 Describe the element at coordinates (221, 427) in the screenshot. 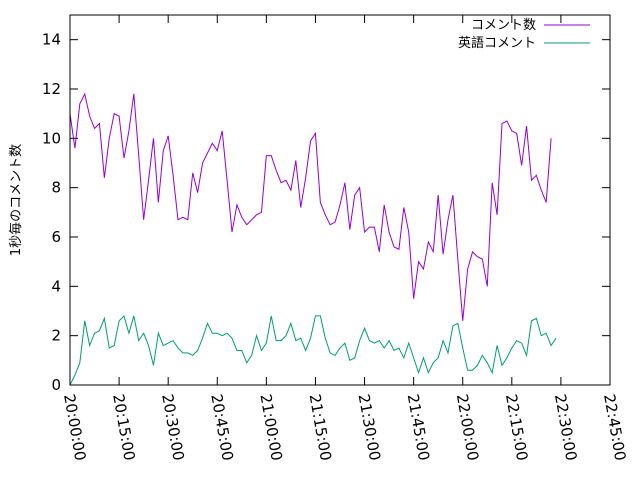

I see `x-tick-label: 20:45:00` at that location.